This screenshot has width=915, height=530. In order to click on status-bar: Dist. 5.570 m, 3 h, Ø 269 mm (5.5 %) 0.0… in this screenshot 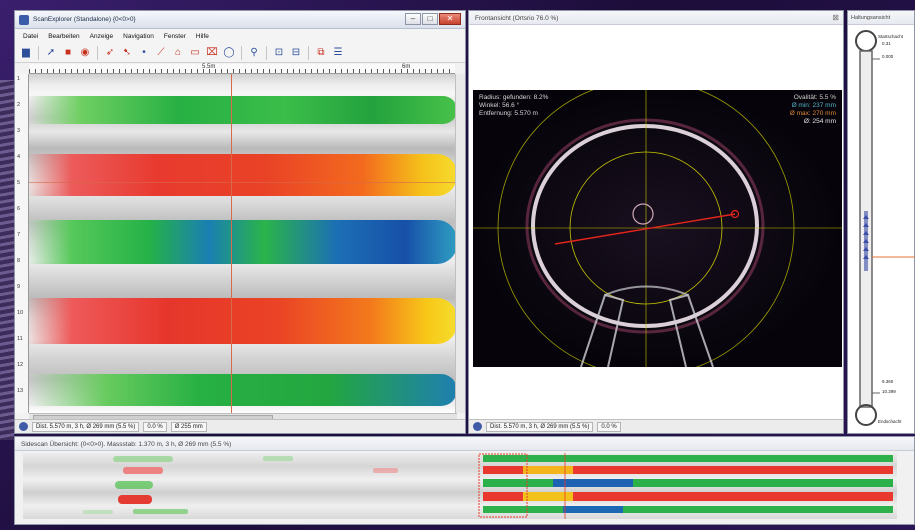, I will do `click(240, 426)`.